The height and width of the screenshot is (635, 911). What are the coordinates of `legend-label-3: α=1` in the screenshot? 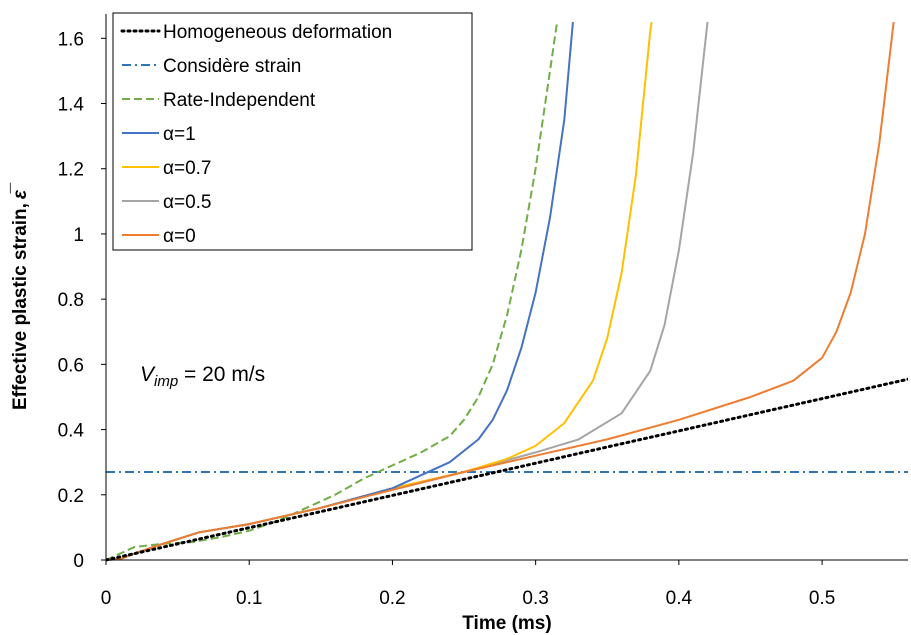 It's located at (179, 134).